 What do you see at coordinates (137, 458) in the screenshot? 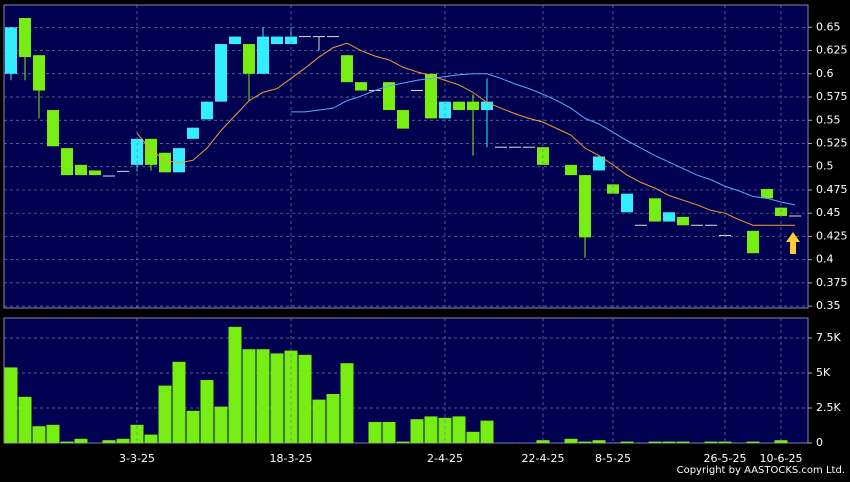
I see `x-tick-label: 3-3-25` at bounding box center [137, 458].